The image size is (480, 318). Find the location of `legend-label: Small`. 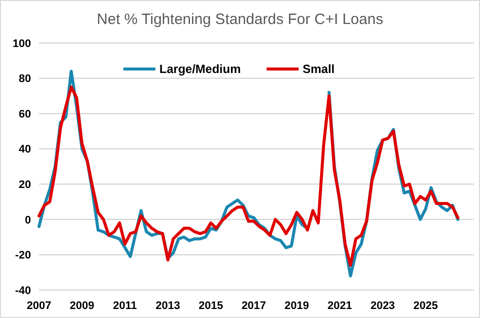

legend-label: Small is located at coordinates (318, 69).